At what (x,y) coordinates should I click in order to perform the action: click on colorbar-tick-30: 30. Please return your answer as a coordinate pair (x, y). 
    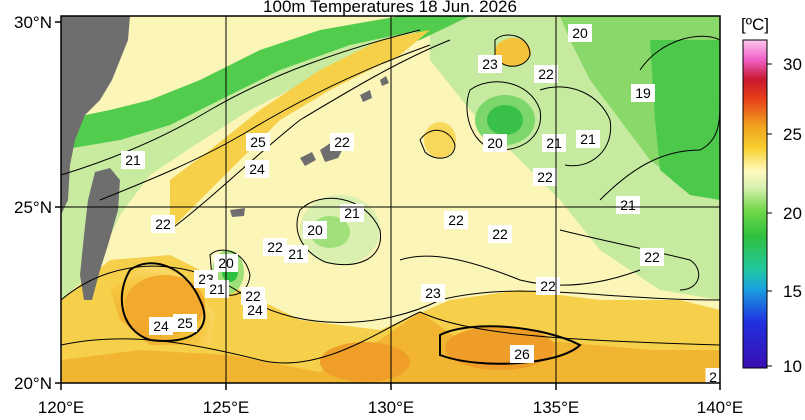
    Looking at the image, I should click on (792, 64).